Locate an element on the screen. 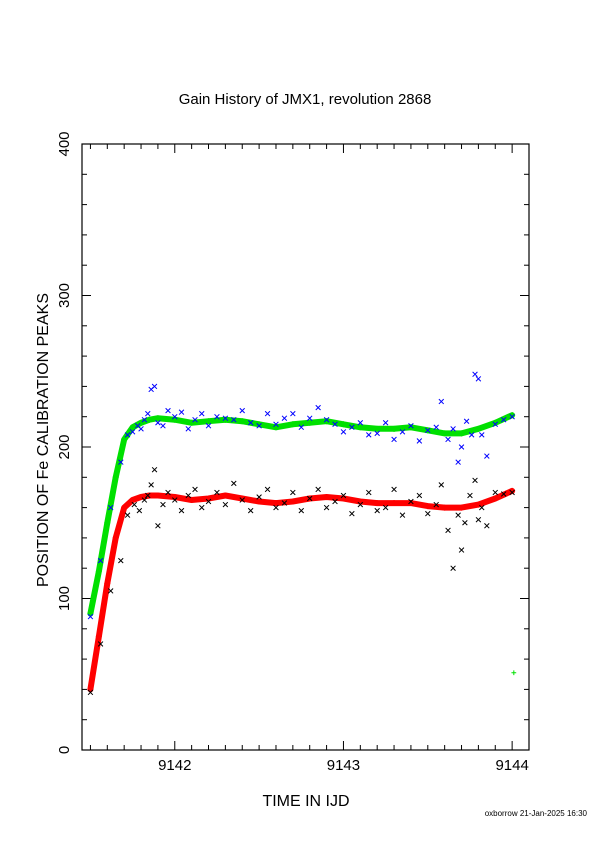  y-tick-label: 0 is located at coordinates (64, 750).